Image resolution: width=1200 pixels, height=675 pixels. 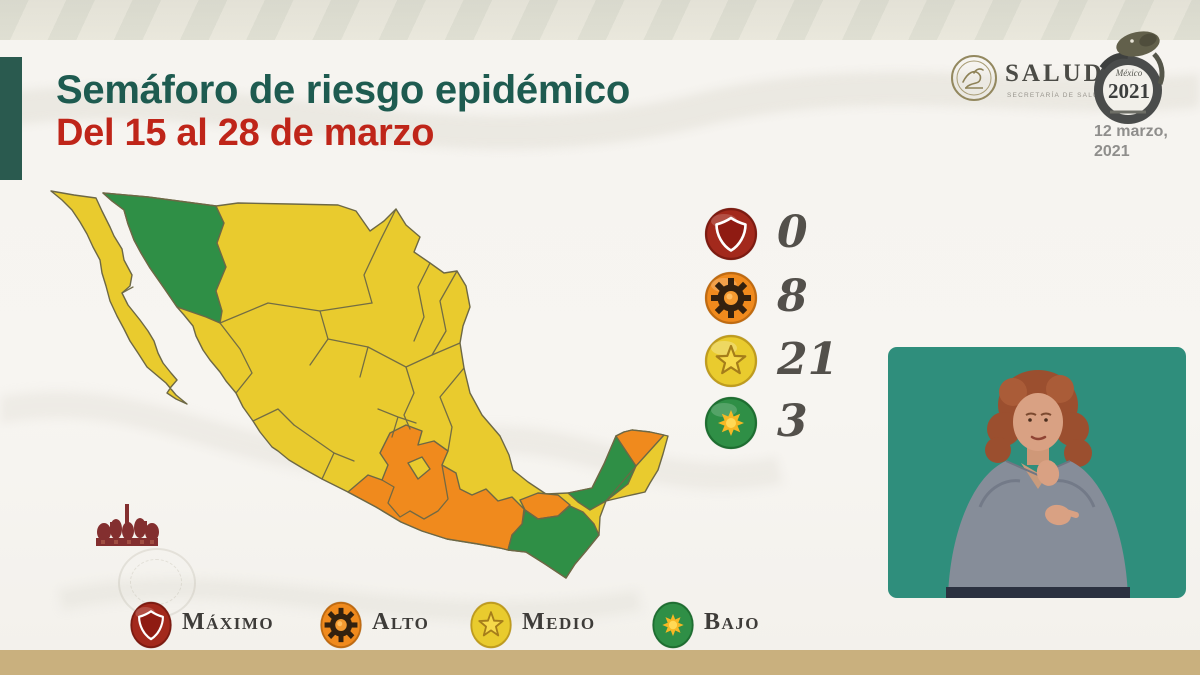 I want to click on mexico-2021-emblem: México 2021, so click(x=1129, y=78).